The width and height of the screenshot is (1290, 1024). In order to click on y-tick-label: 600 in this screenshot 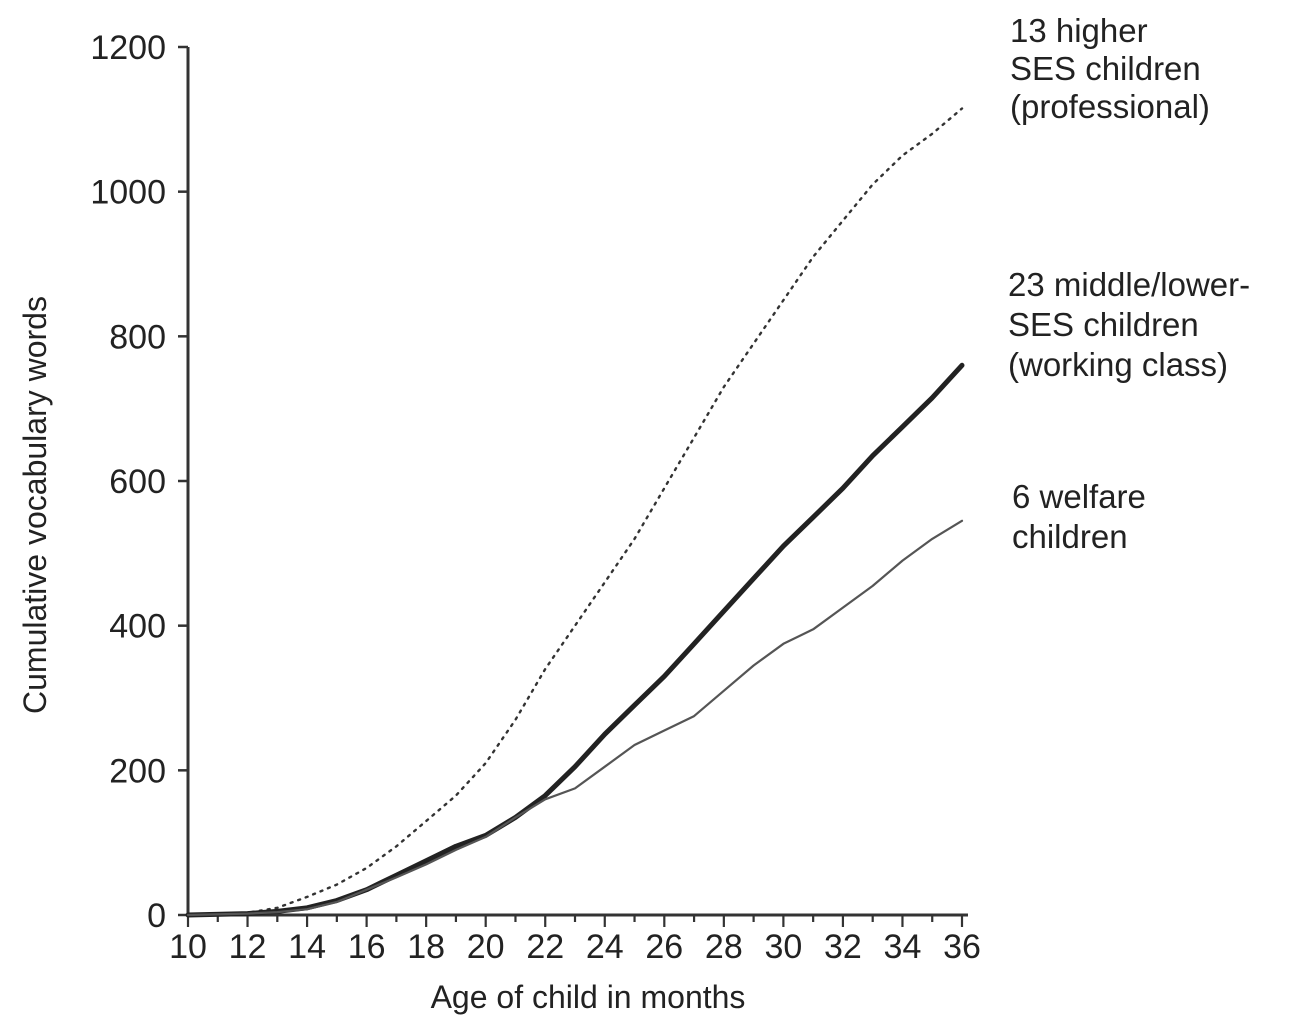, I will do `click(137, 482)`.